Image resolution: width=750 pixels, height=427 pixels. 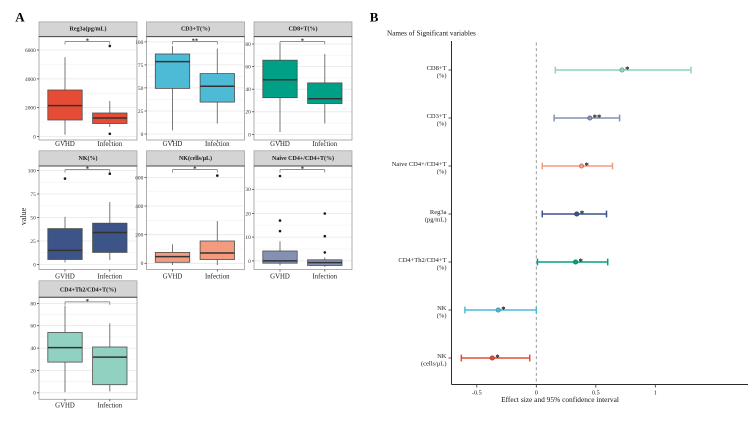 What do you see at coordinates (30, 51) in the screenshot?
I see `svg-text: 6000` at bounding box center [30, 51].